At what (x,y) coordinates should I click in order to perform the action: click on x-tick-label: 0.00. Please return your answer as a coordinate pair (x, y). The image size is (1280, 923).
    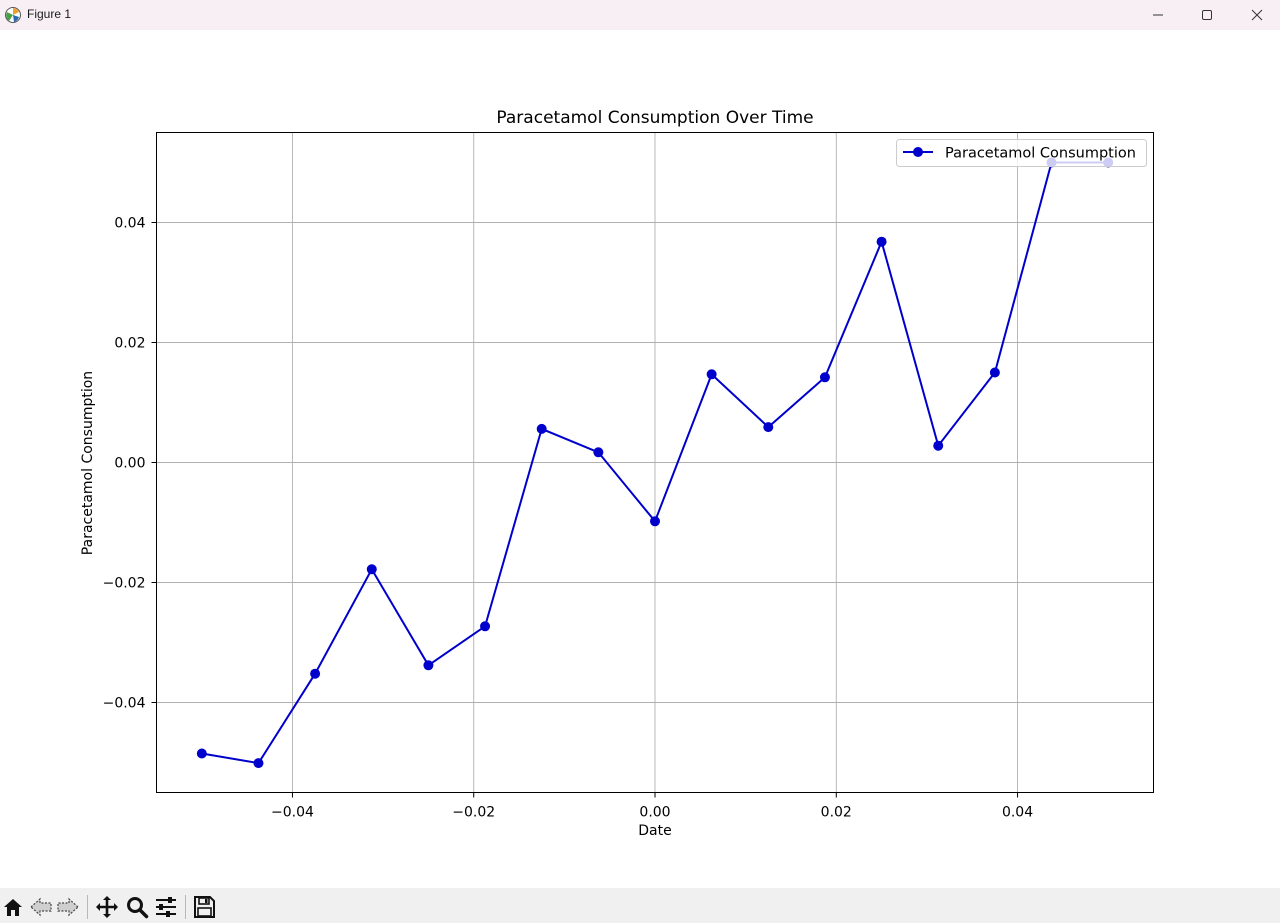
    Looking at the image, I should click on (654, 813).